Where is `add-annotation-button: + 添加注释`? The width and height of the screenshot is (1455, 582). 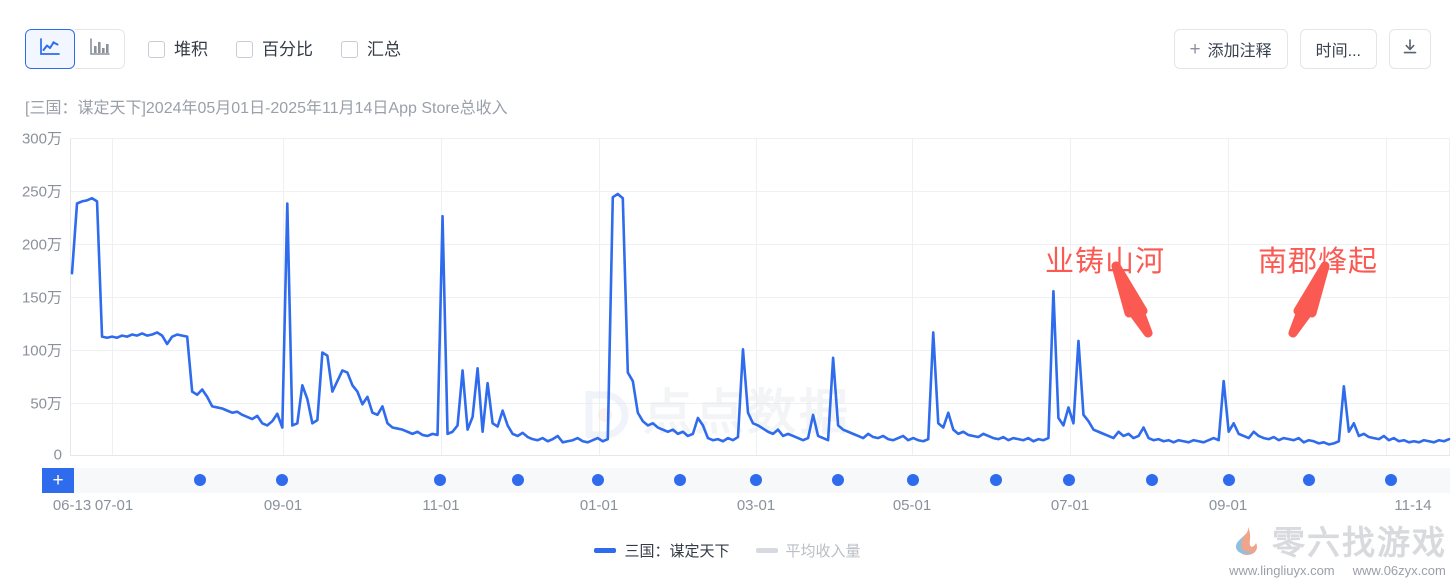 add-annotation-button: + 添加注释 is located at coordinates (1230, 49).